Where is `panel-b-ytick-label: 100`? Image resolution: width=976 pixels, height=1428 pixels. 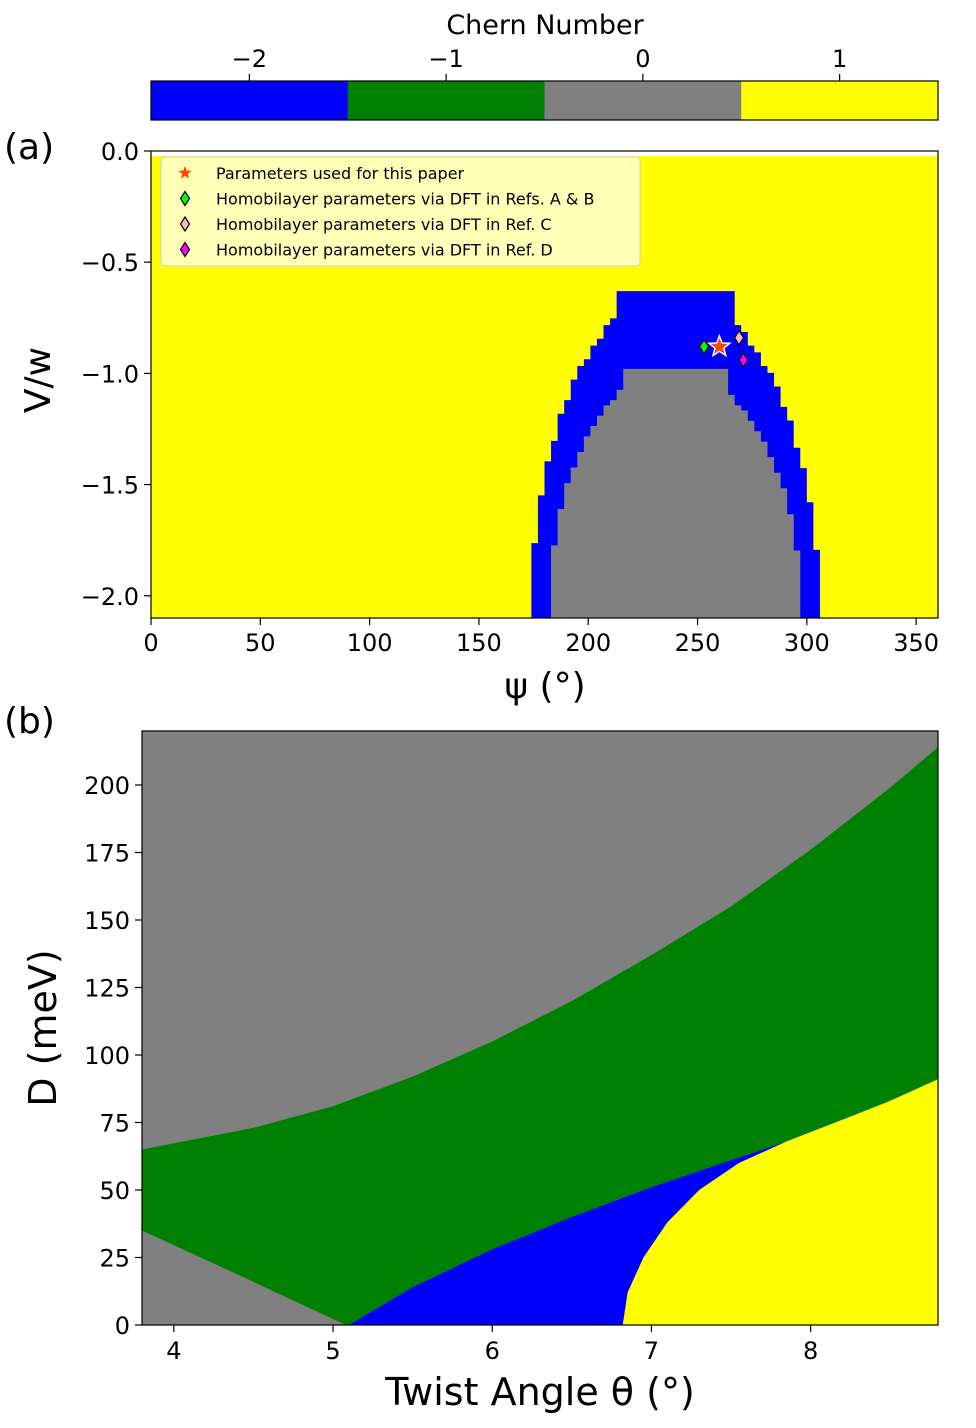 panel-b-ytick-label: 100 is located at coordinates (107, 1056).